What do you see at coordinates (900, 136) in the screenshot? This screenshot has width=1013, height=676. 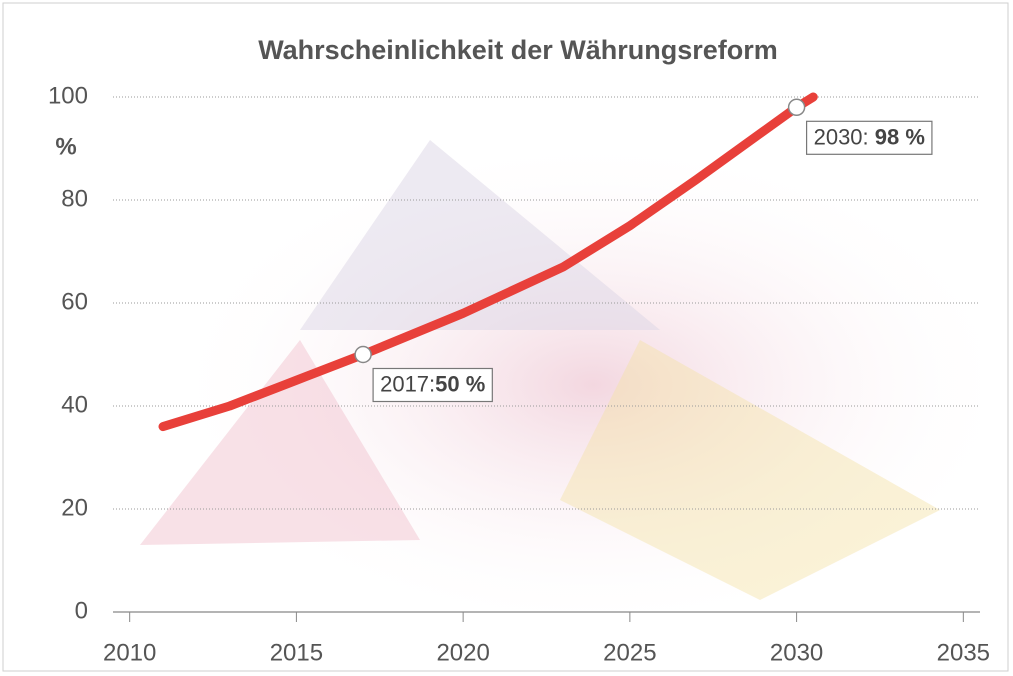 I see `annotation-value: 98 %` at bounding box center [900, 136].